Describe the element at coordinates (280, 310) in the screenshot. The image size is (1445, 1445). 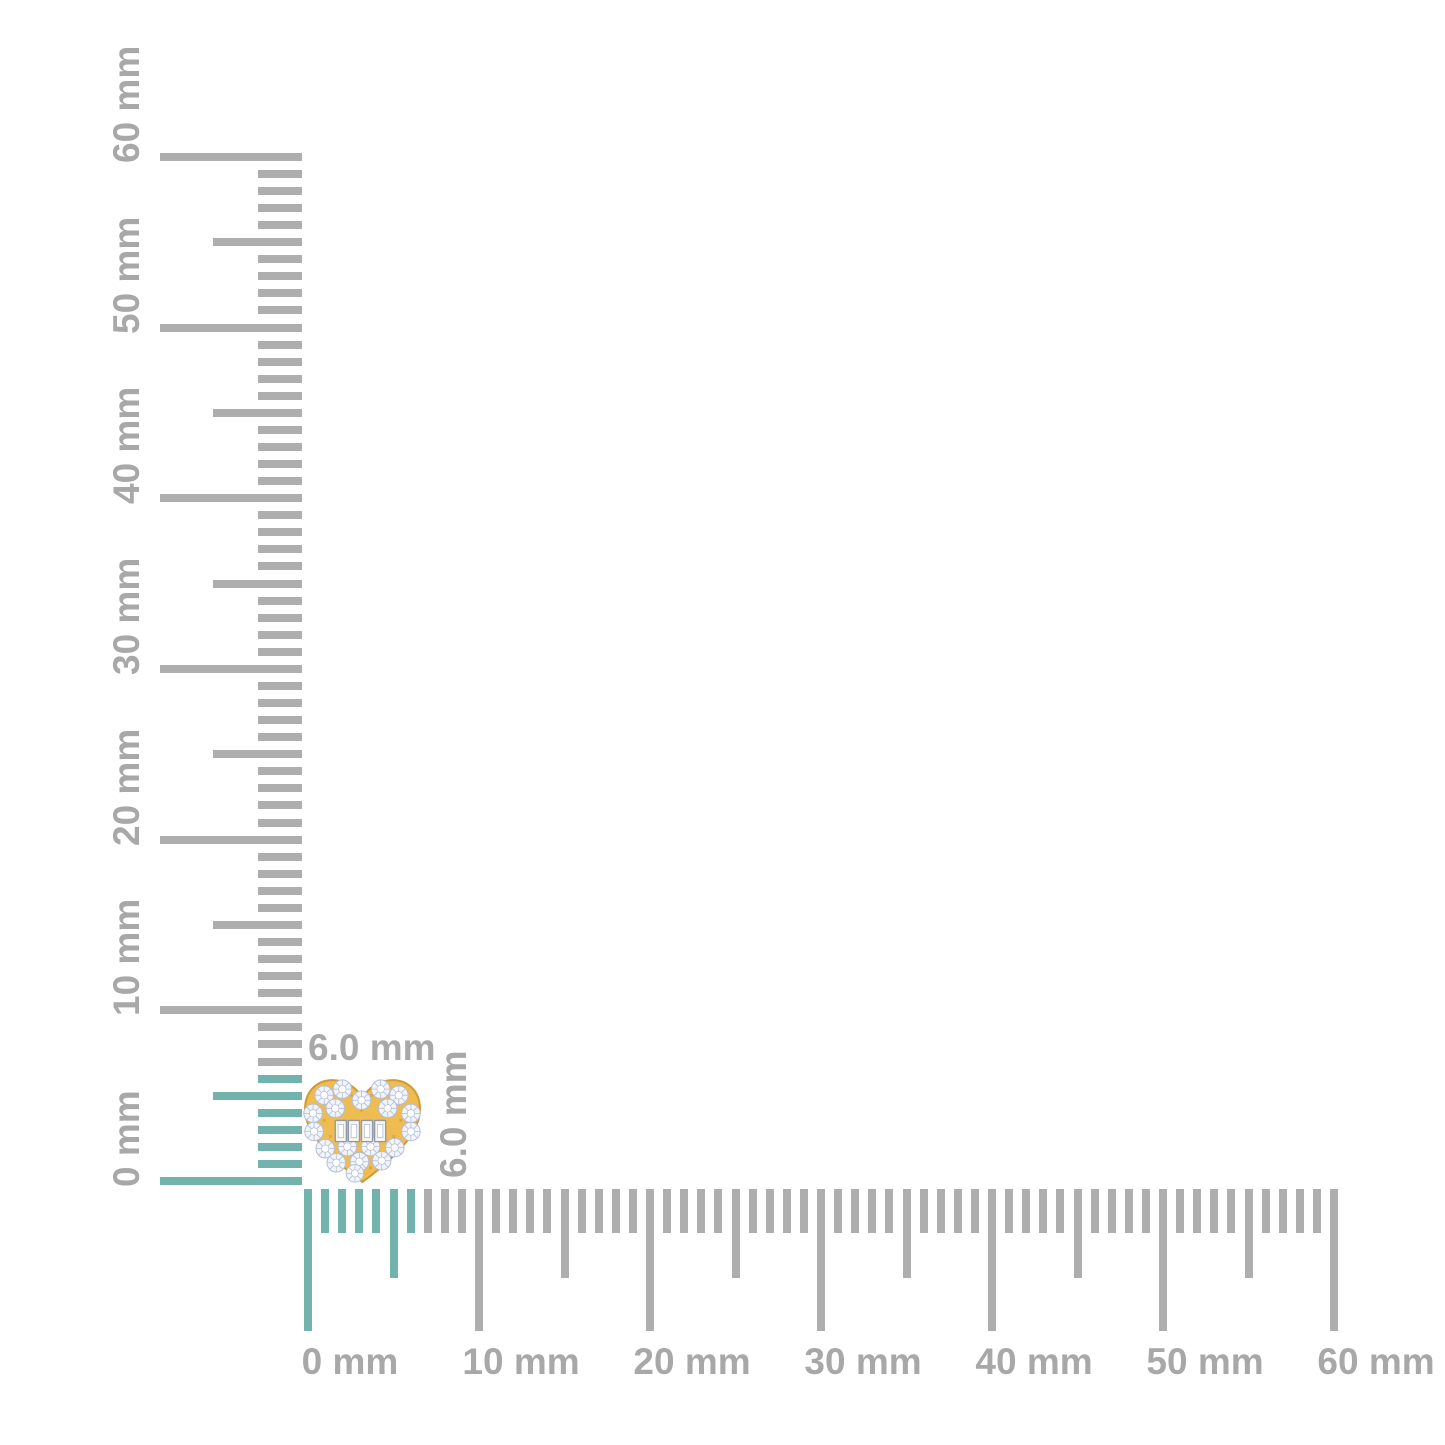
I see `v-tick-51mm` at that location.